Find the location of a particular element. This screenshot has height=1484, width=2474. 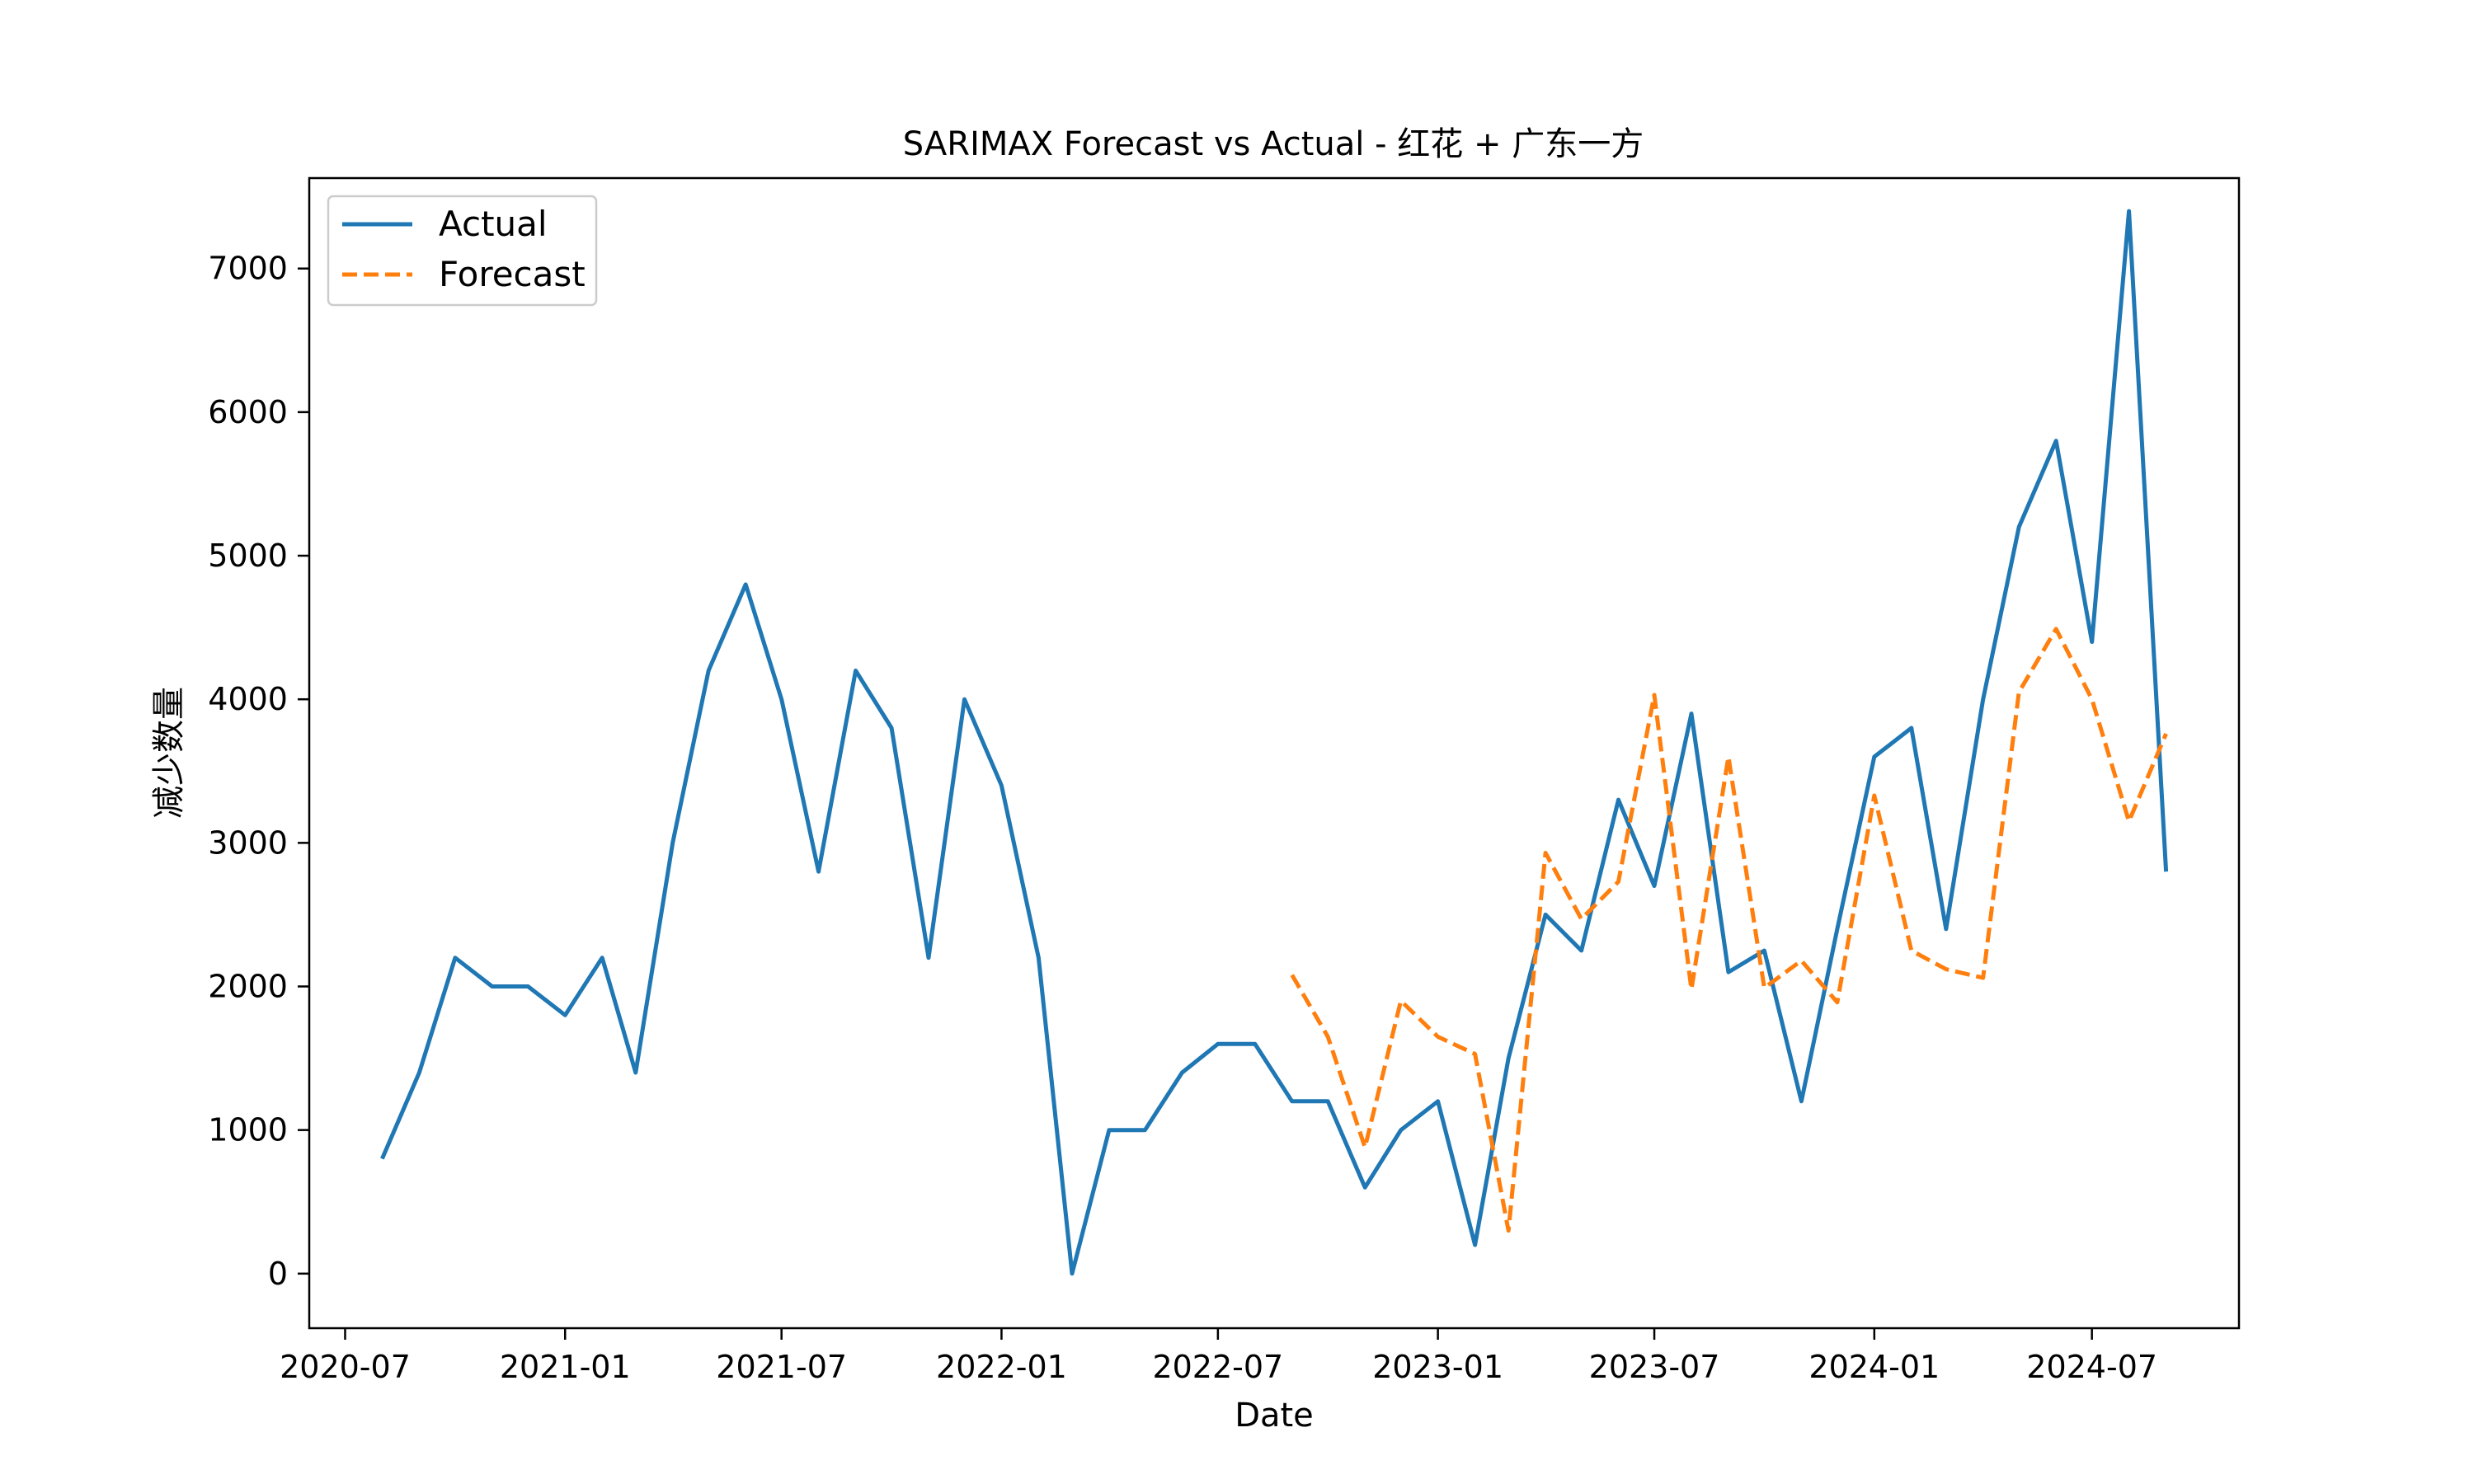

x-tick-label: 2024-01 is located at coordinates (1874, 1367).